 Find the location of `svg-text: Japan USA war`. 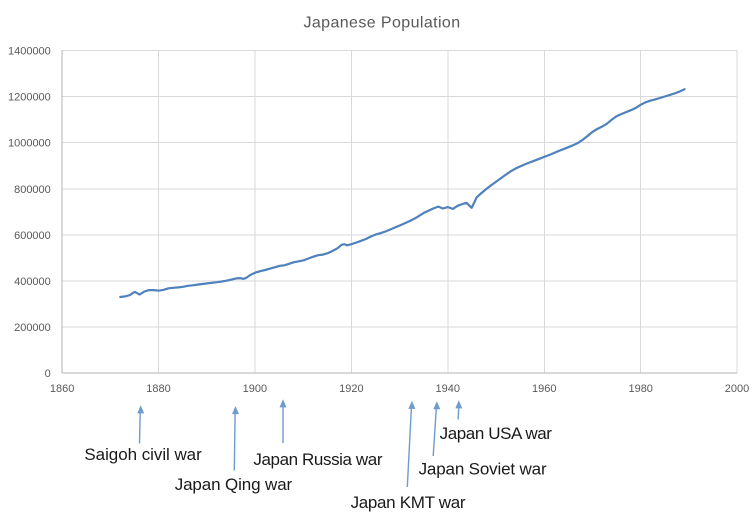

svg-text: Japan USA war is located at coordinates (496, 433).